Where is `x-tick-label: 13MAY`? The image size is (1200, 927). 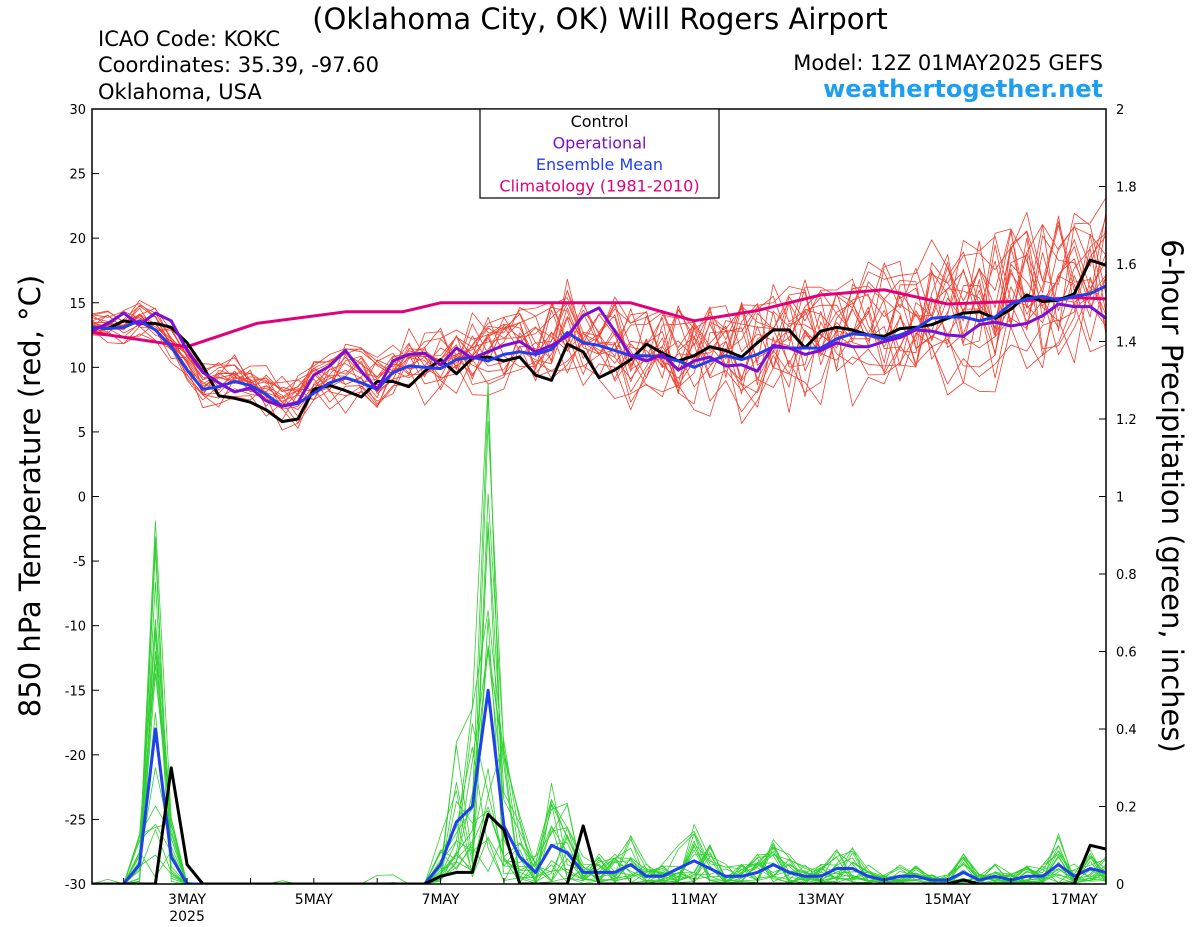 x-tick-label: 13MAY is located at coordinates (820, 900).